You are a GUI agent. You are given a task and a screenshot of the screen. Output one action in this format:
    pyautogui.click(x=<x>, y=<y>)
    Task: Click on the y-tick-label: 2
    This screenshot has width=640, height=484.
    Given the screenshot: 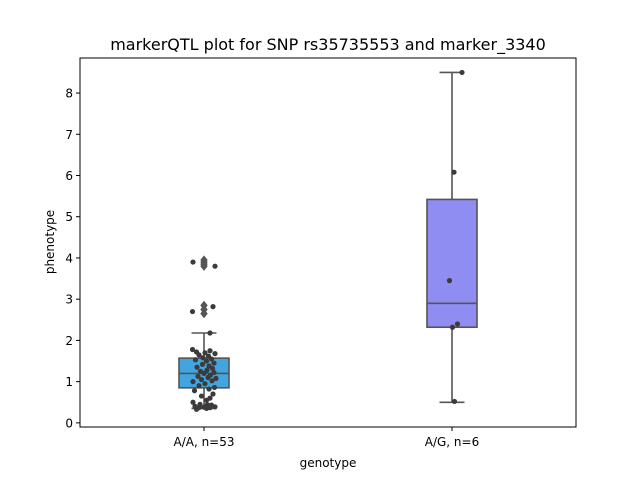 What is the action you would take?
    pyautogui.click(x=69, y=341)
    